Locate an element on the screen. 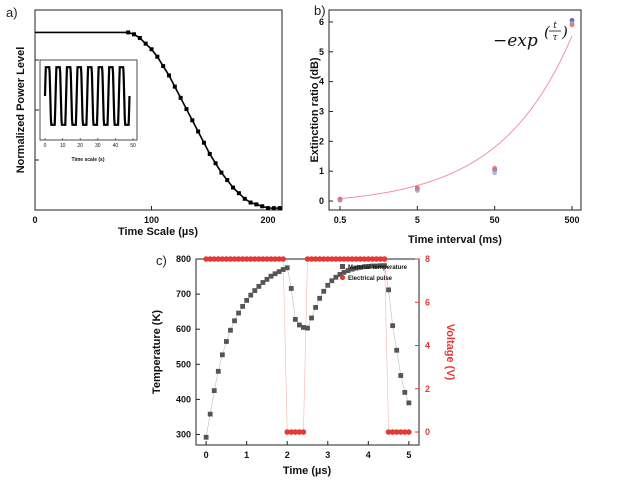 This screenshot has height=490, width=639. panel-c-points is located at coordinates (307, 348).